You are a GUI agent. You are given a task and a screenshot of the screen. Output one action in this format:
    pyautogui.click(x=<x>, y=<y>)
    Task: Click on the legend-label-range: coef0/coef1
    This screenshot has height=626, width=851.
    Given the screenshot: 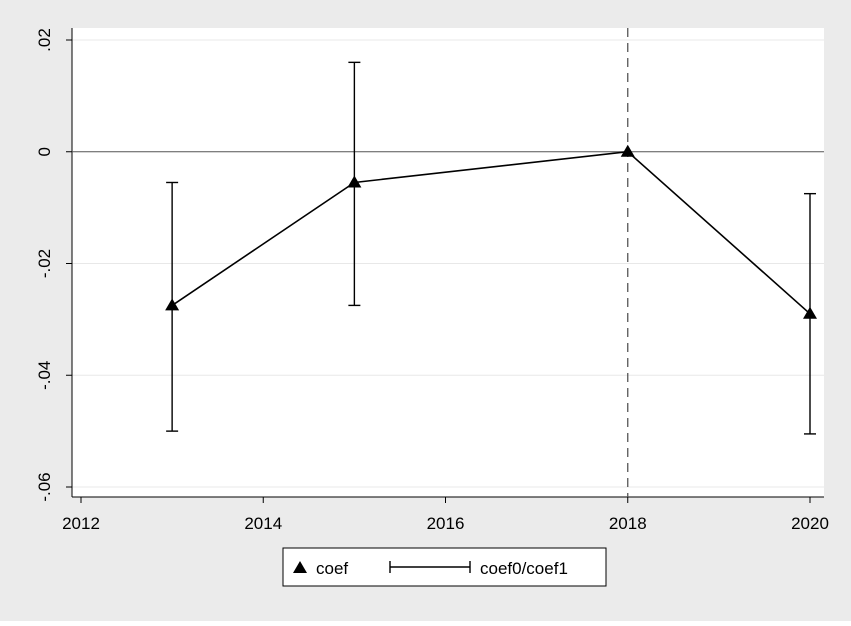 What is the action you would take?
    pyautogui.click(x=524, y=568)
    